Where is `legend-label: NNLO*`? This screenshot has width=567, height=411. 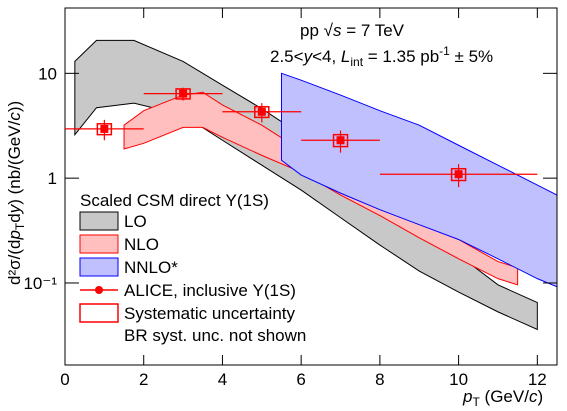
legend-label: NNLO* is located at coordinates (151, 267).